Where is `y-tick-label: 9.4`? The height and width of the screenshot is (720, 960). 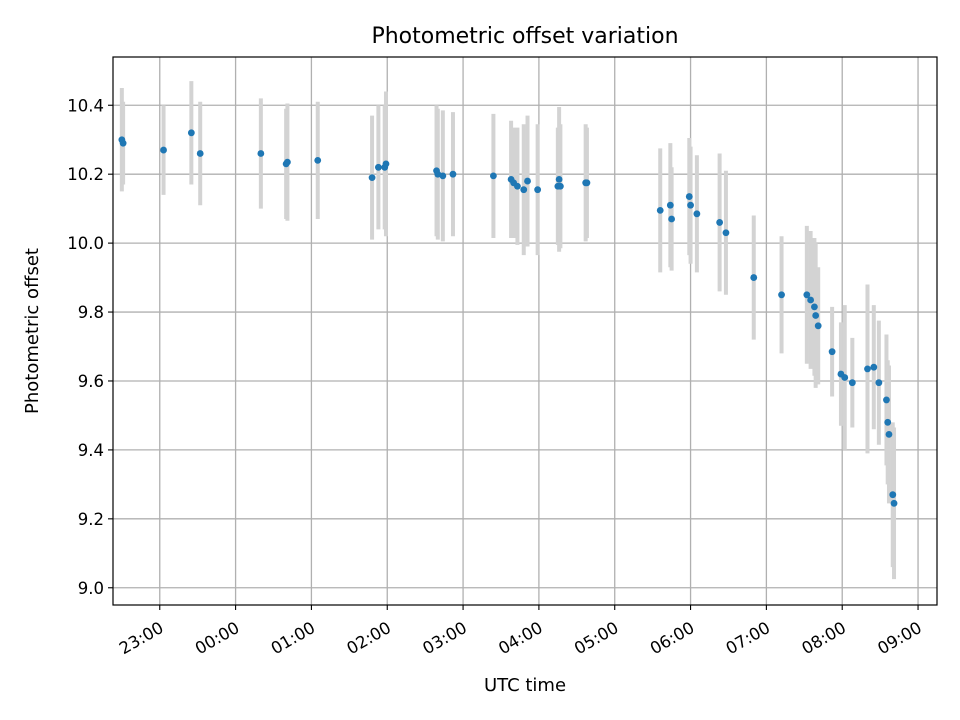 y-tick-label: 9.4 is located at coordinates (91, 450).